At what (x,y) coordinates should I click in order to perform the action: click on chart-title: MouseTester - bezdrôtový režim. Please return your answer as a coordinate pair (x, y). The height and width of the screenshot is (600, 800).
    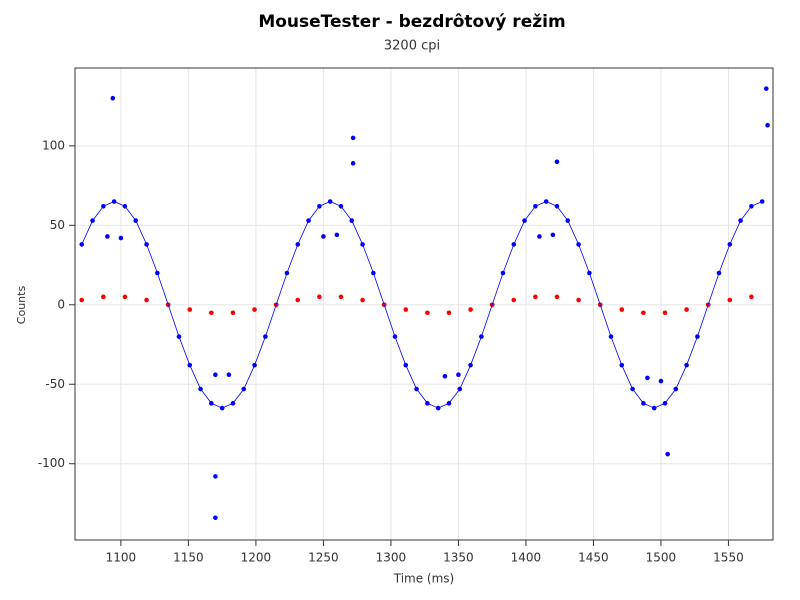
    Looking at the image, I should click on (411, 22).